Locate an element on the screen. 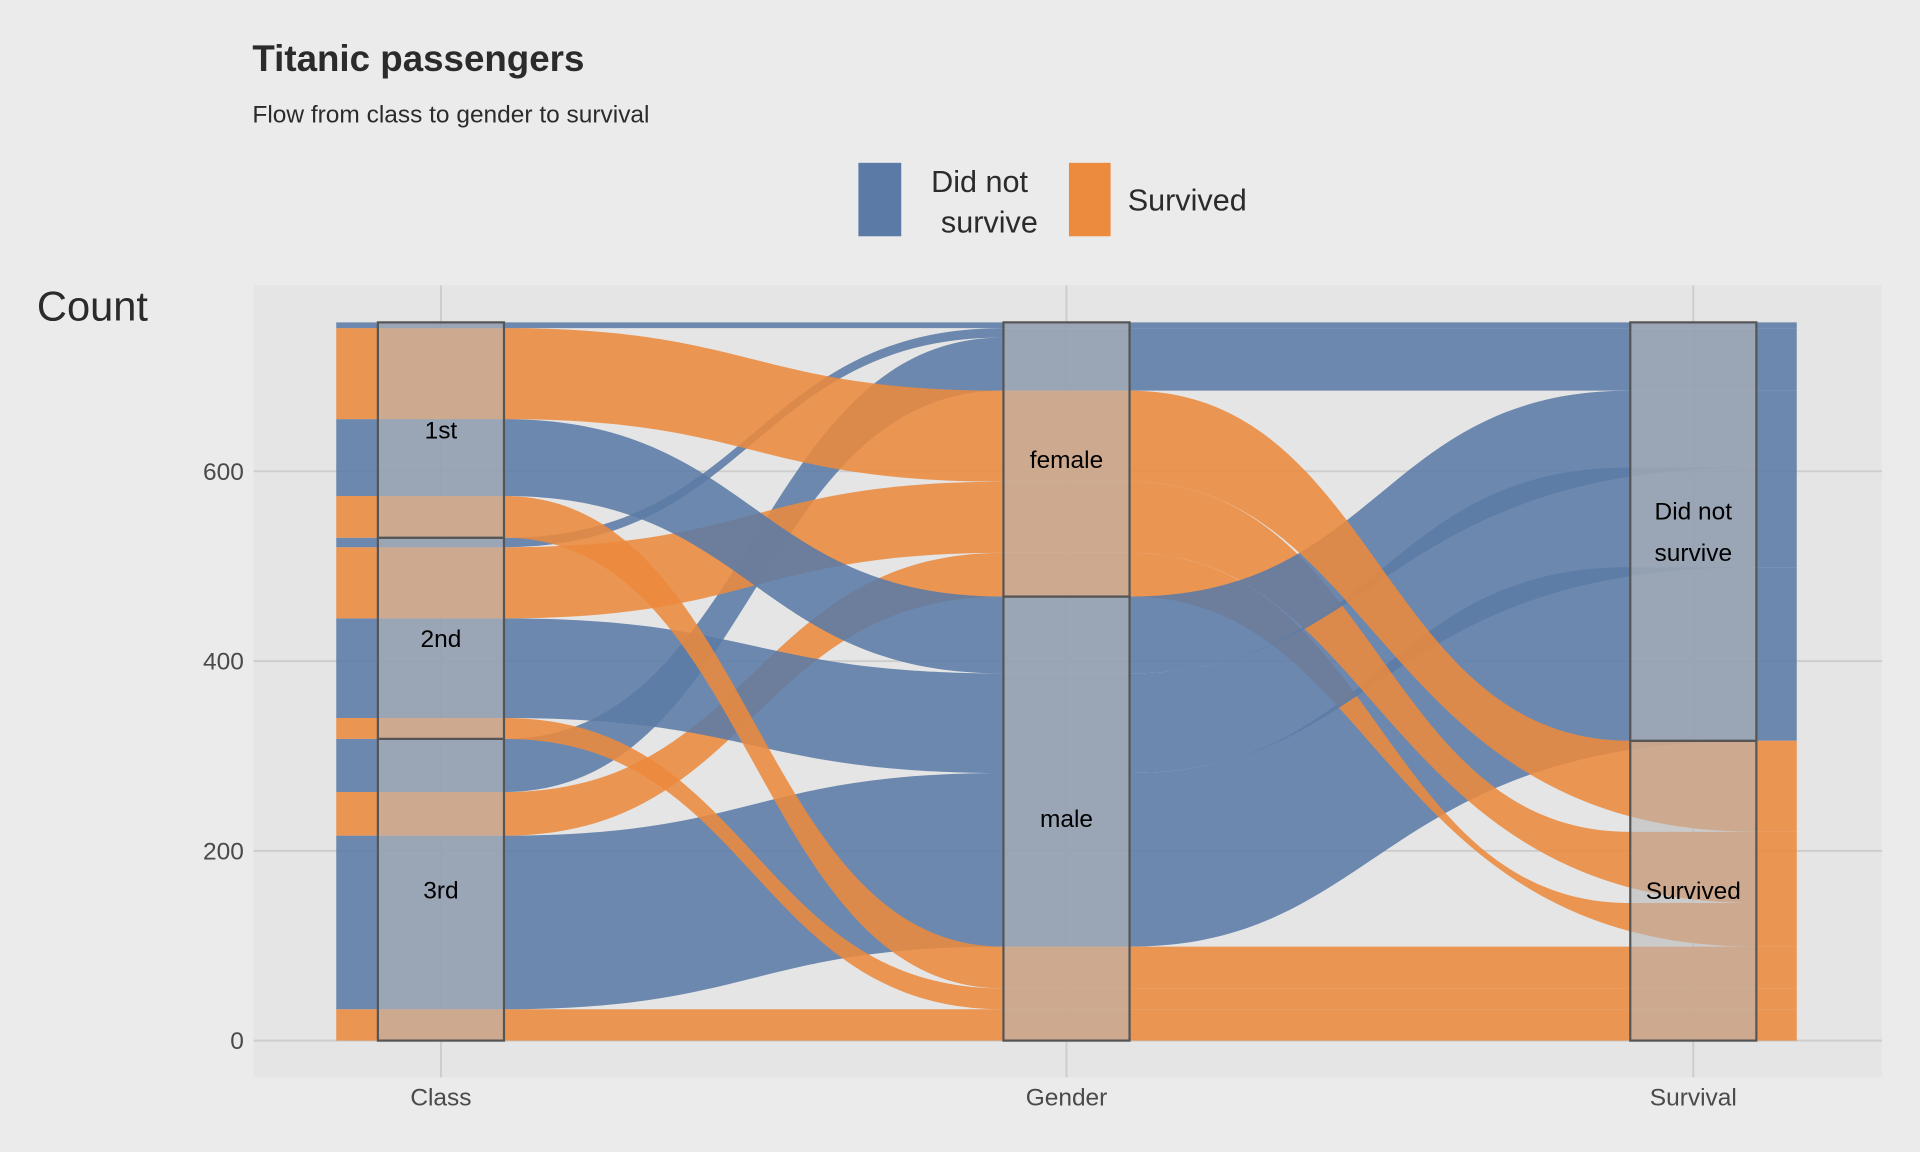  stratum-1st is located at coordinates (441, 430).